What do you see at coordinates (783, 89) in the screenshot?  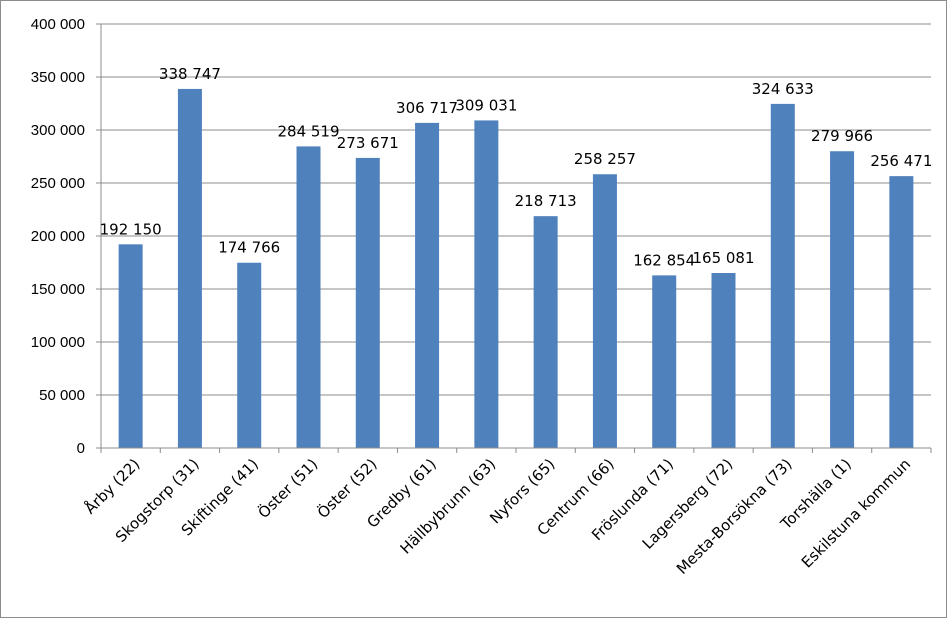 I see `data-label: 324 633` at bounding box center [783, 89].